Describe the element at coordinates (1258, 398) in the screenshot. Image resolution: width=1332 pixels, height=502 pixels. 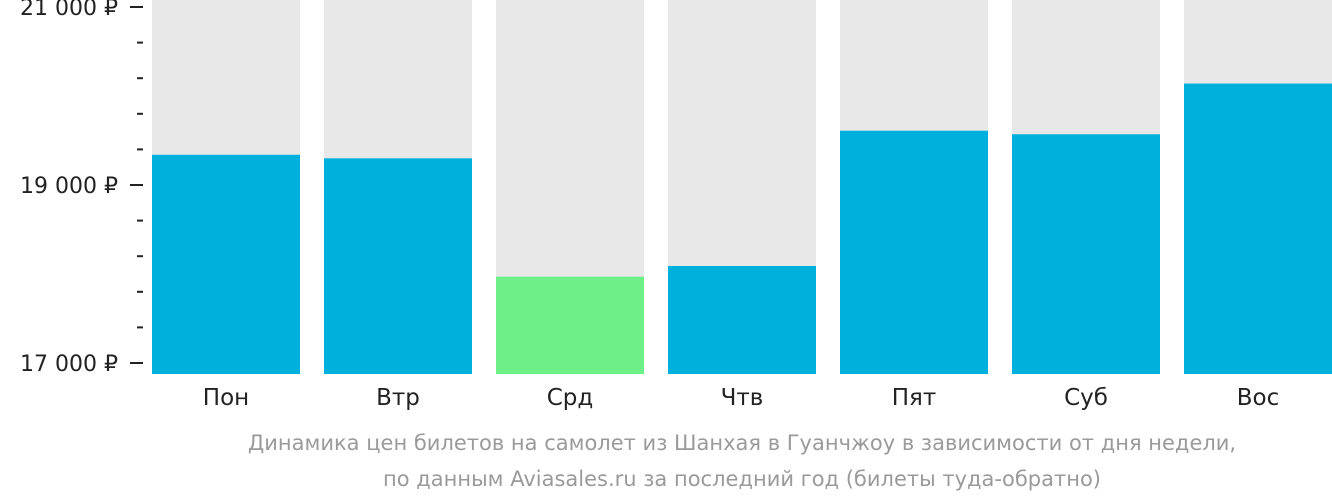
I see `x-tick-label: Вос` at that location.